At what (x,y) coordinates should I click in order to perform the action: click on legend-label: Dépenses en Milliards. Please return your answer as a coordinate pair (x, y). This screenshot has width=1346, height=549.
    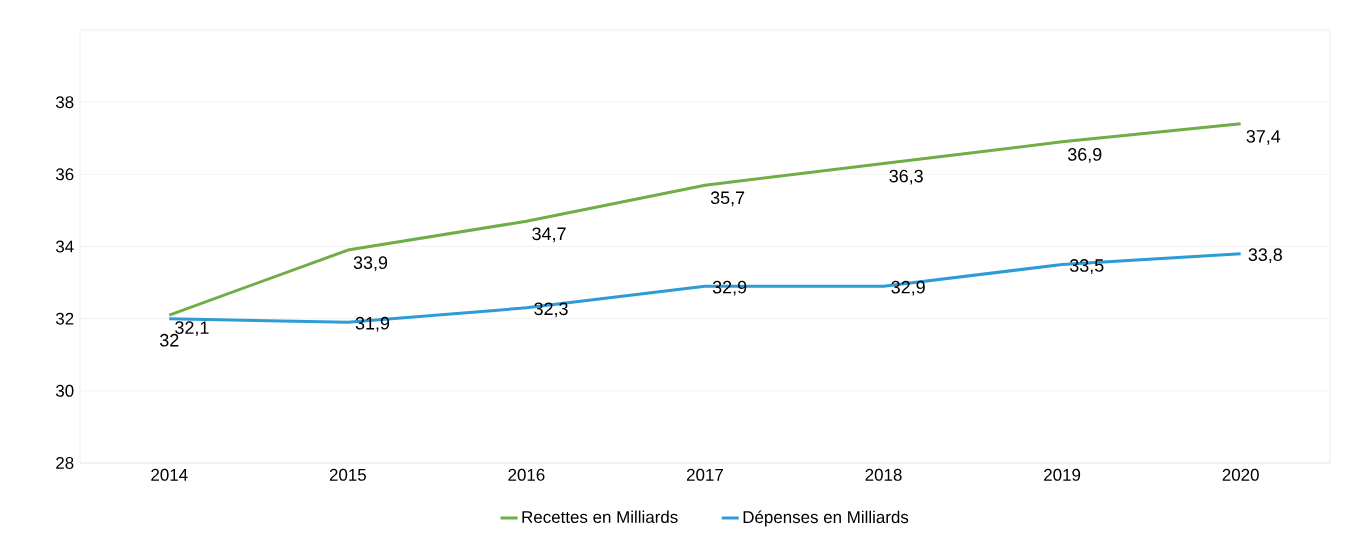
    Looking at the image, I should click on (826, 518).